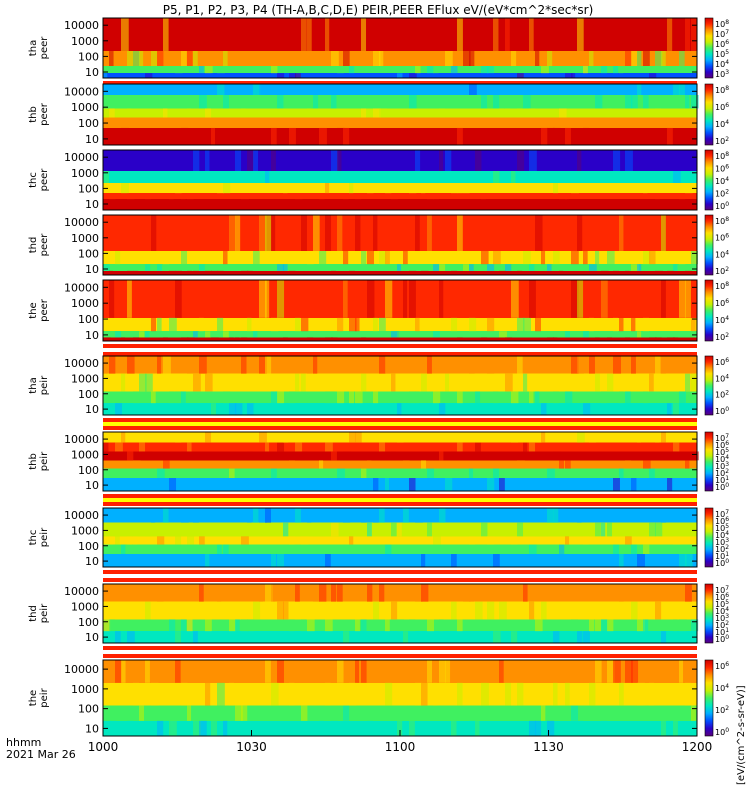 This screenshot has width=750, height=800. What do you see at coordinates (33, 310) in the screenshot?
I see `probe-label: the` at bounding box center [33, 310].